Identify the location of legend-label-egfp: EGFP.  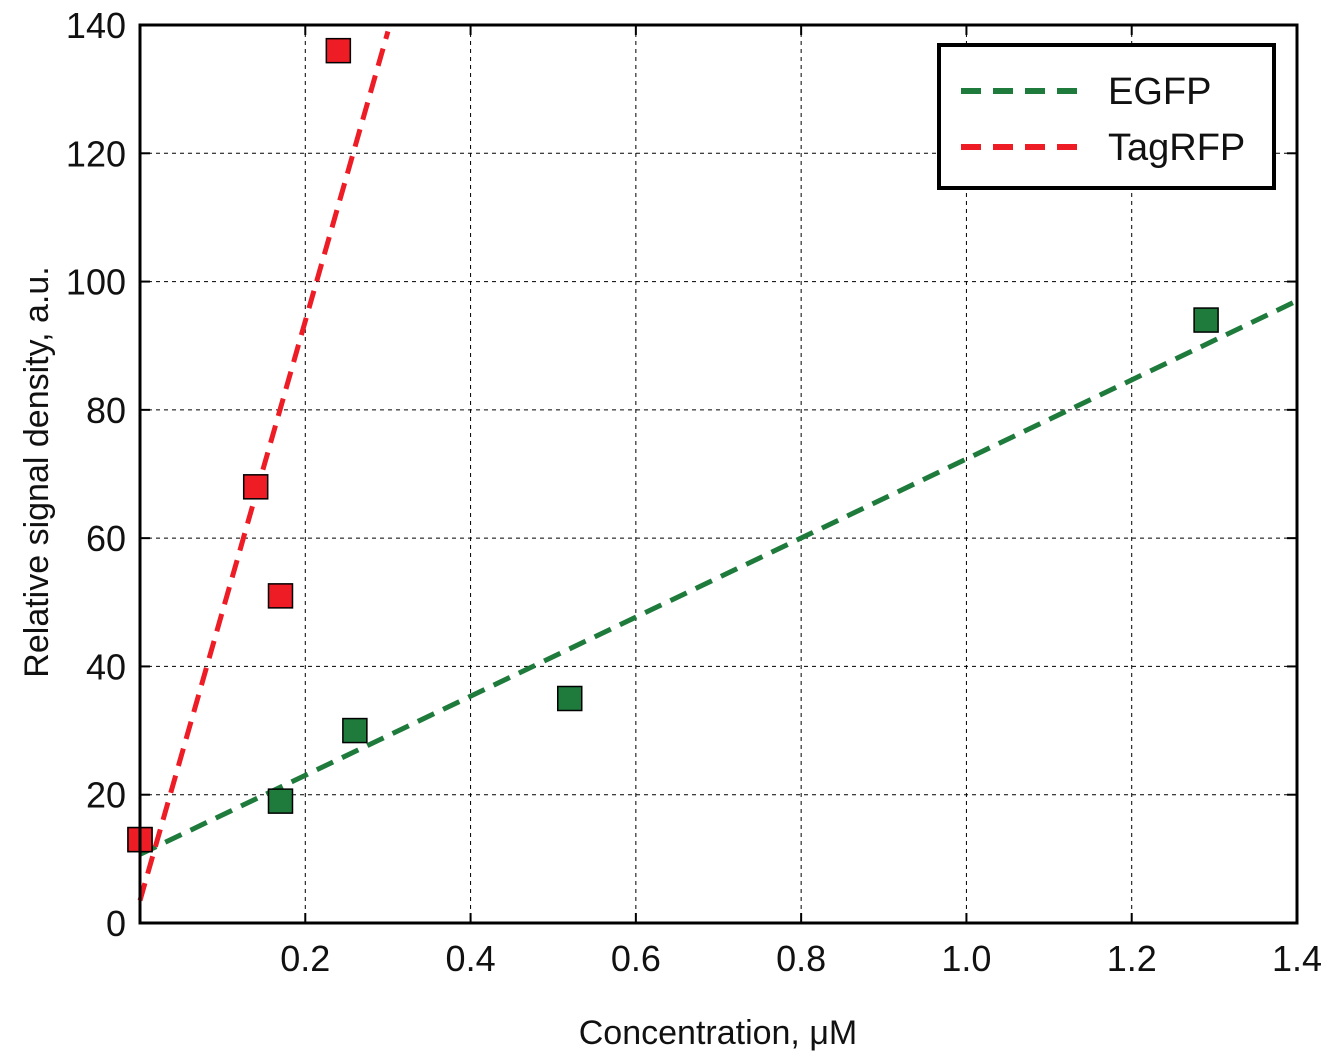
(1159, 92).